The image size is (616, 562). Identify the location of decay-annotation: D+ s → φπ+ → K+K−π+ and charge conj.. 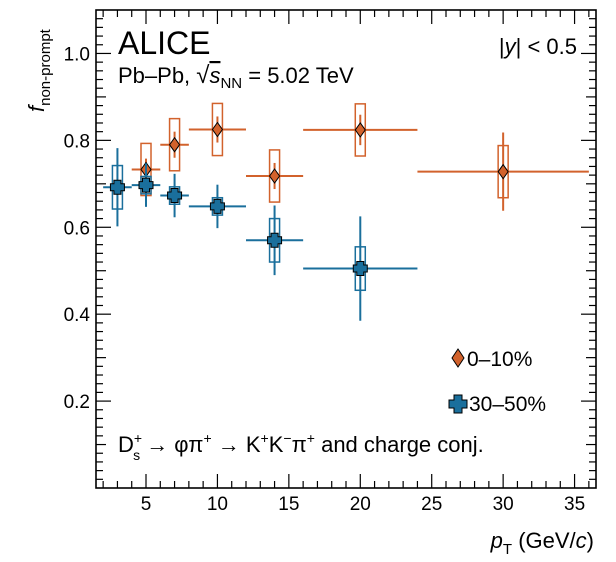
(301, 446).